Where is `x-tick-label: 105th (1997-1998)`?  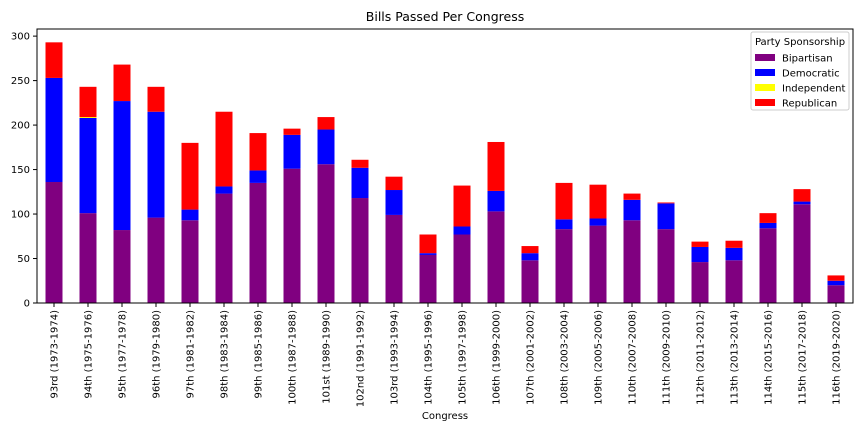 x-tick-label: 105th (1997-1998) is located at coordinates (463, 357).